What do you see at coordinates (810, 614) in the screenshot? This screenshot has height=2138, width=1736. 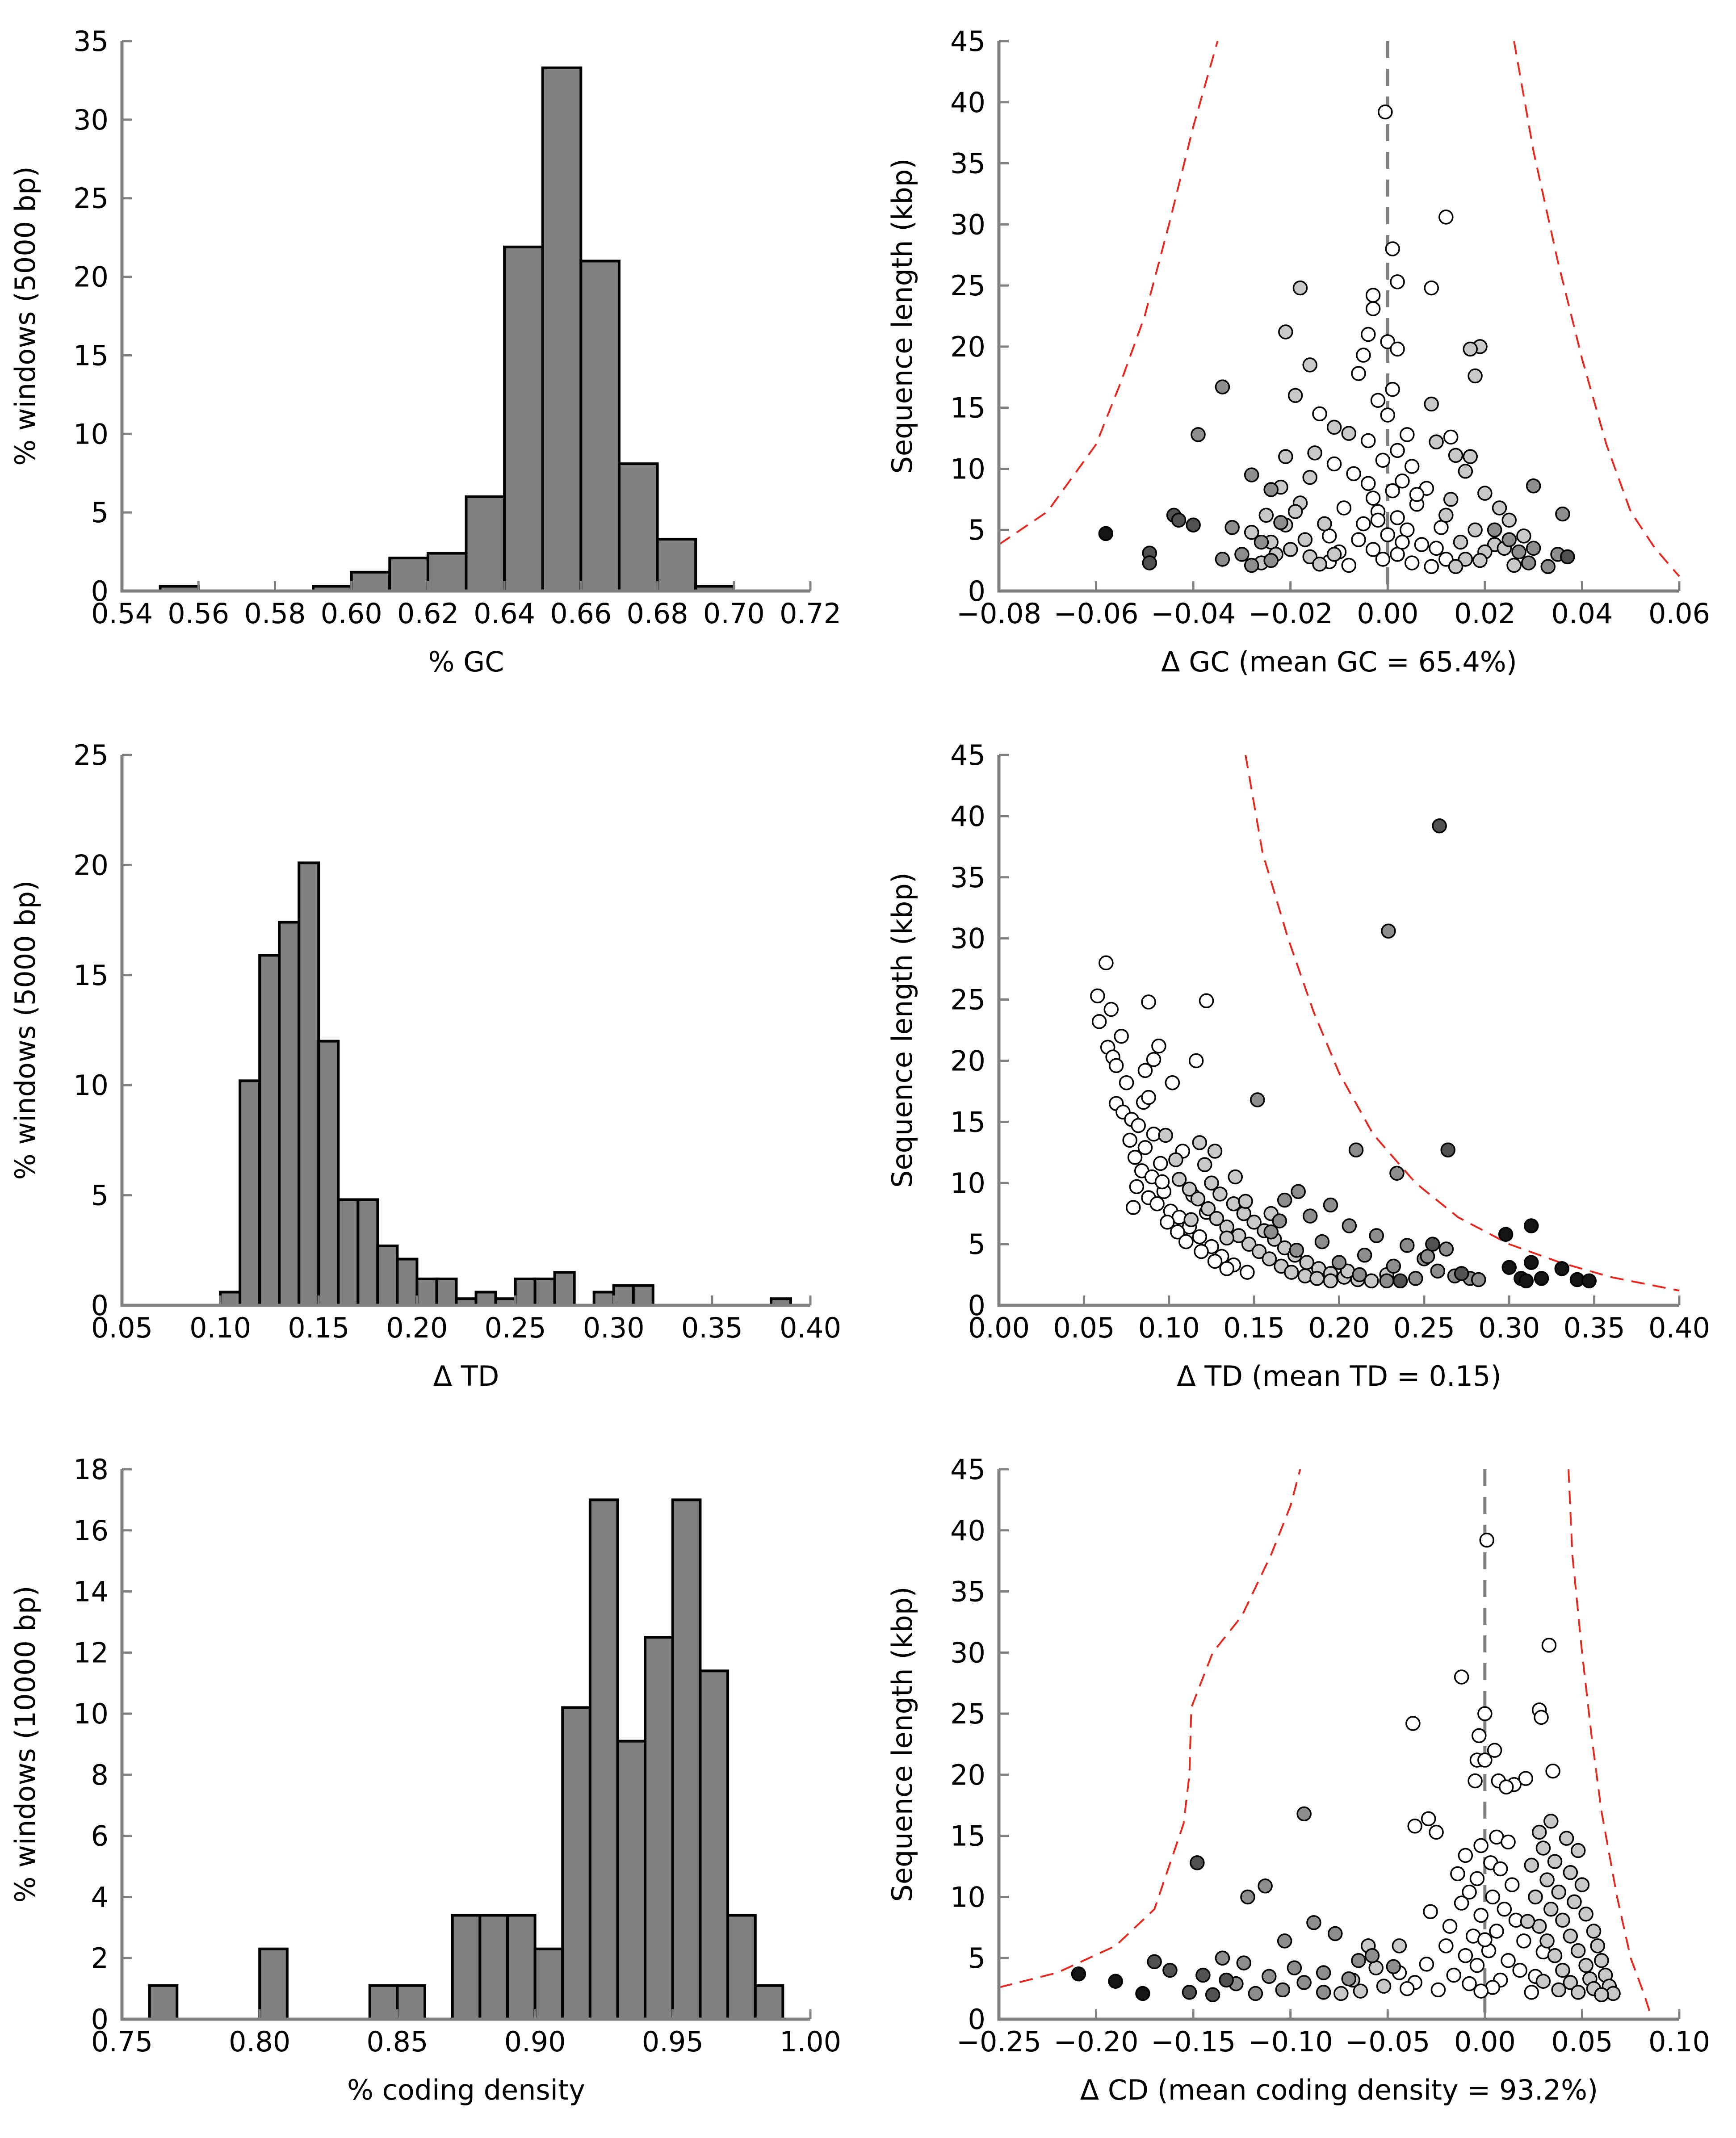 I see `x-tick-label: 0.72` at bounding box center [810, 614].